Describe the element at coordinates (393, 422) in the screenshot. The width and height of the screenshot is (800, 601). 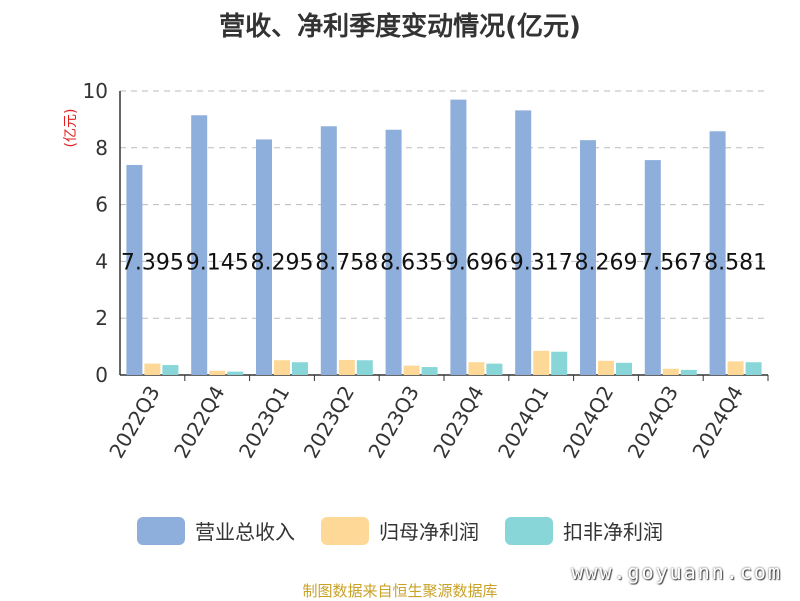
I see `x-tick-label: 2023Q3` at that location.